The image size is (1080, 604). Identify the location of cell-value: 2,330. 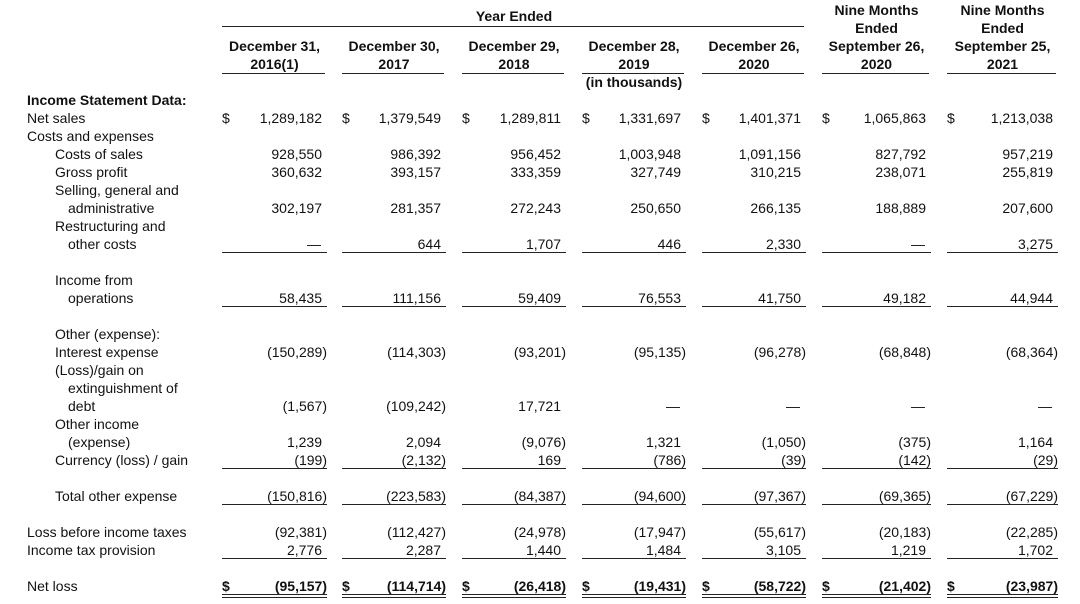
(783, 244).